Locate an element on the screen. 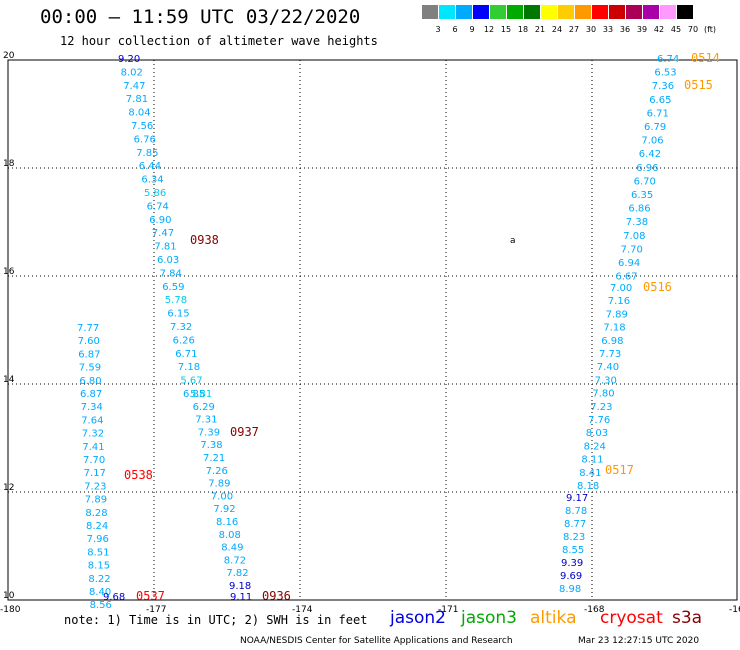 This screenshot has width=740, height=650. wave-height-value: 6.70 is located at coordinates (645, 181).